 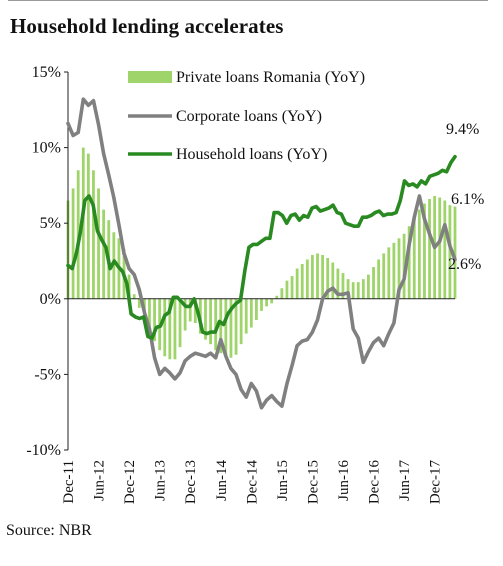 What do you see at coordinates (248, 0) in the screenshot?
I see `top-rule` at bounding box center [248, 0].